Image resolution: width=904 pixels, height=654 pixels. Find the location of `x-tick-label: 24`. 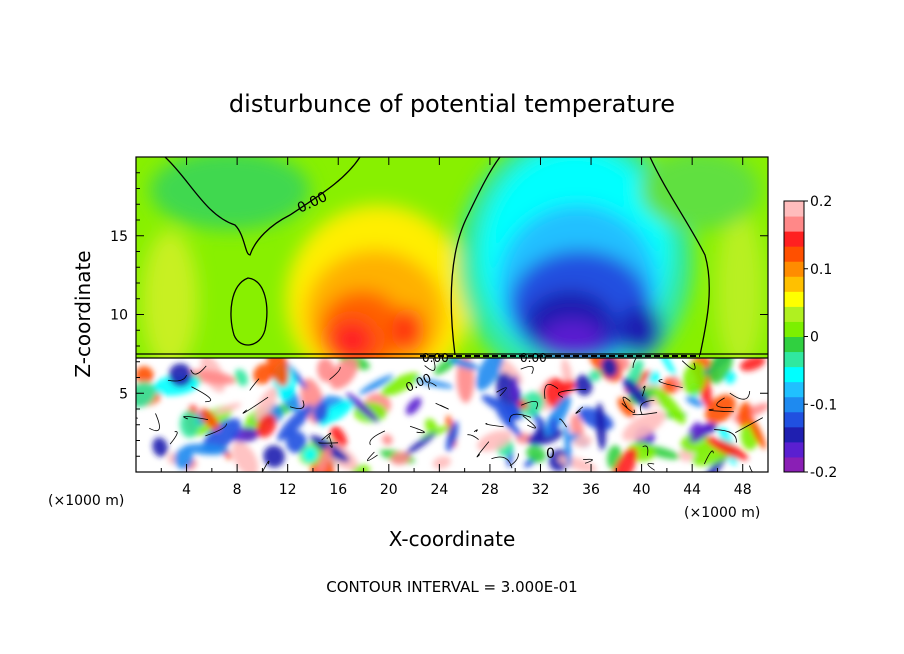

x-tick-label: 24 is located at coordinates (439, 490).